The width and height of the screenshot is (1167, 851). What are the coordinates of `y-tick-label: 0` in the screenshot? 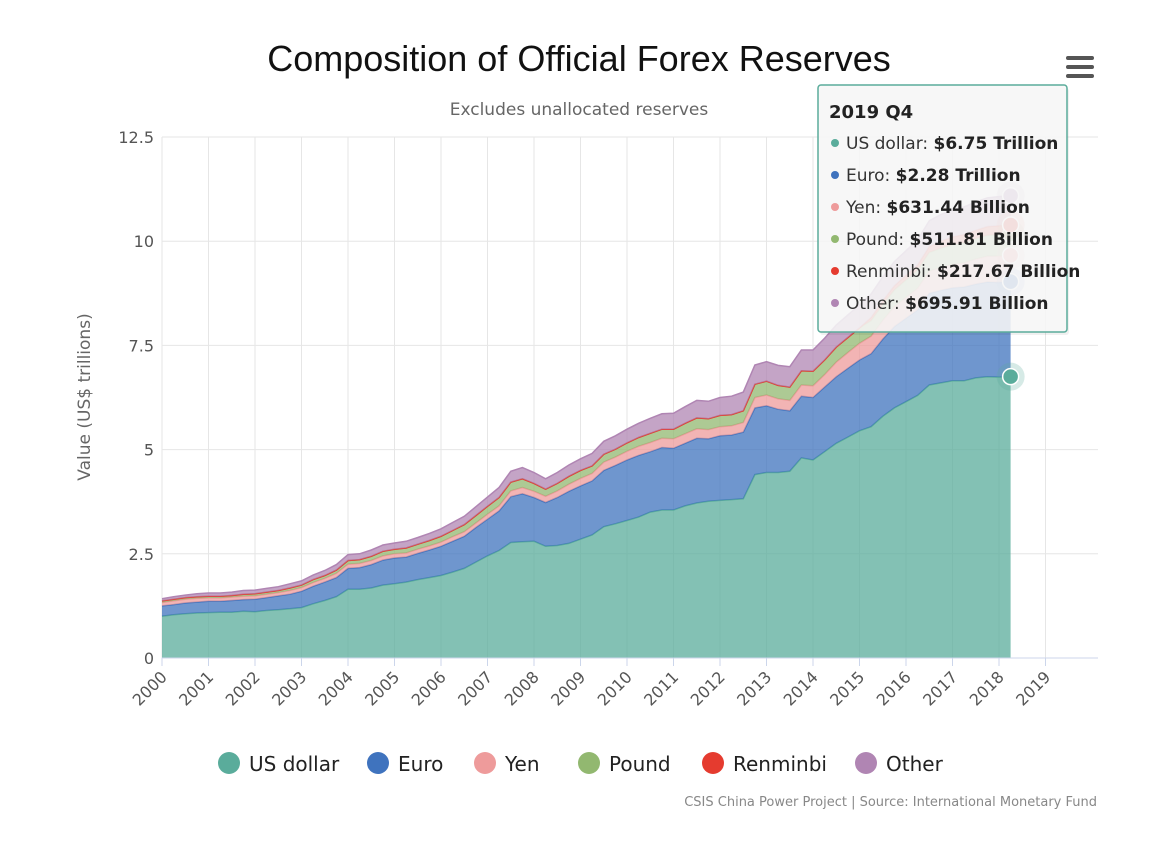 It's located at (149, 658).